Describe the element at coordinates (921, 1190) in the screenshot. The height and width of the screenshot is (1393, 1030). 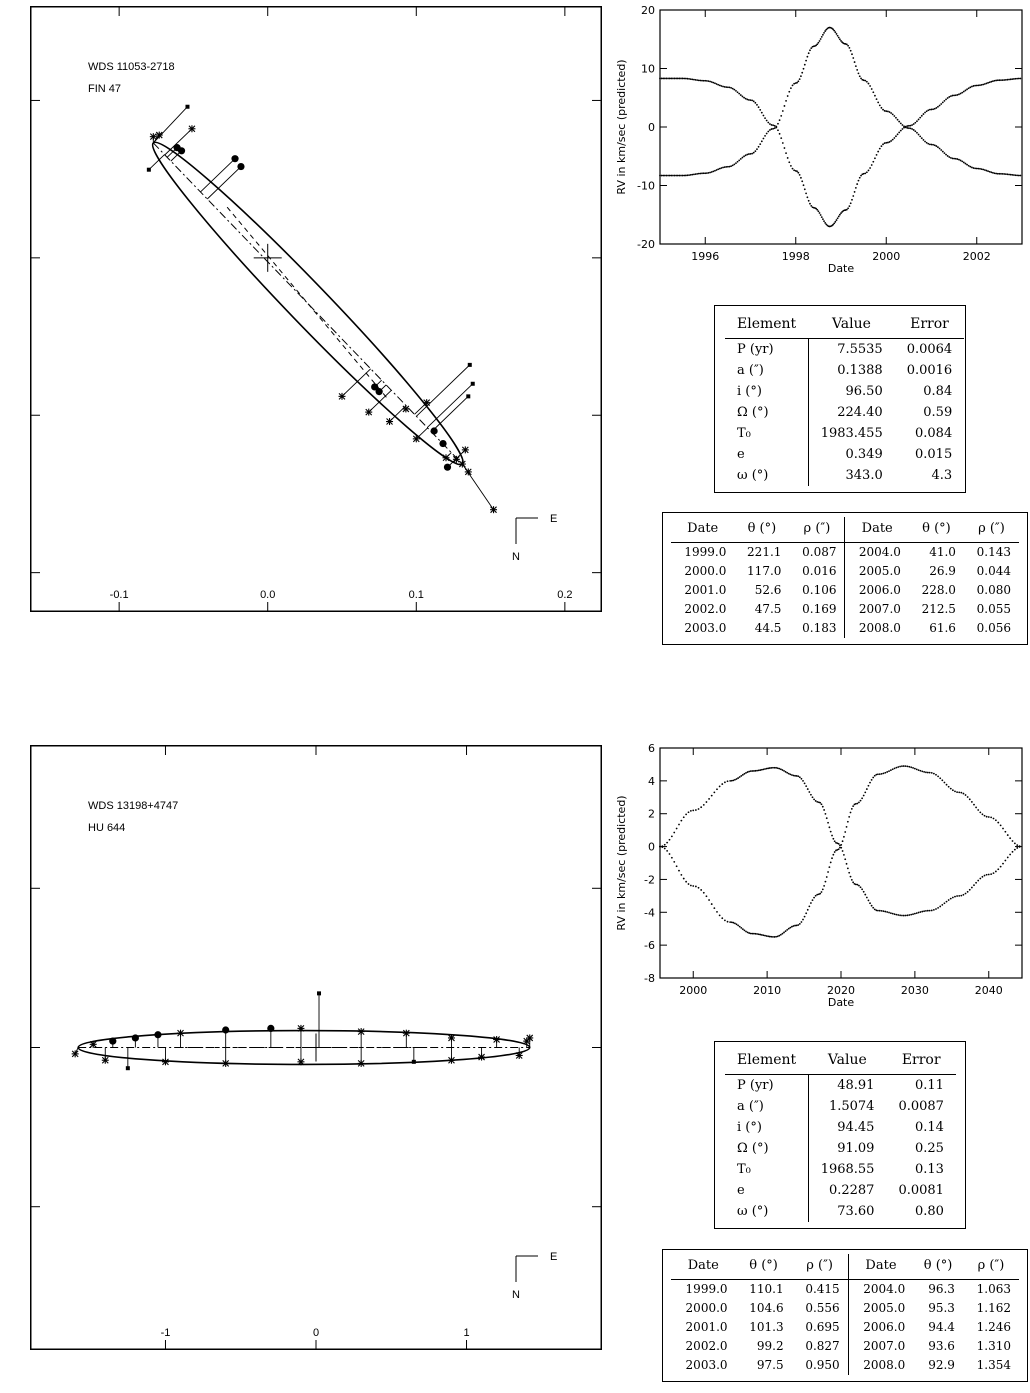
I see `element-error: 0.0081` at that location.